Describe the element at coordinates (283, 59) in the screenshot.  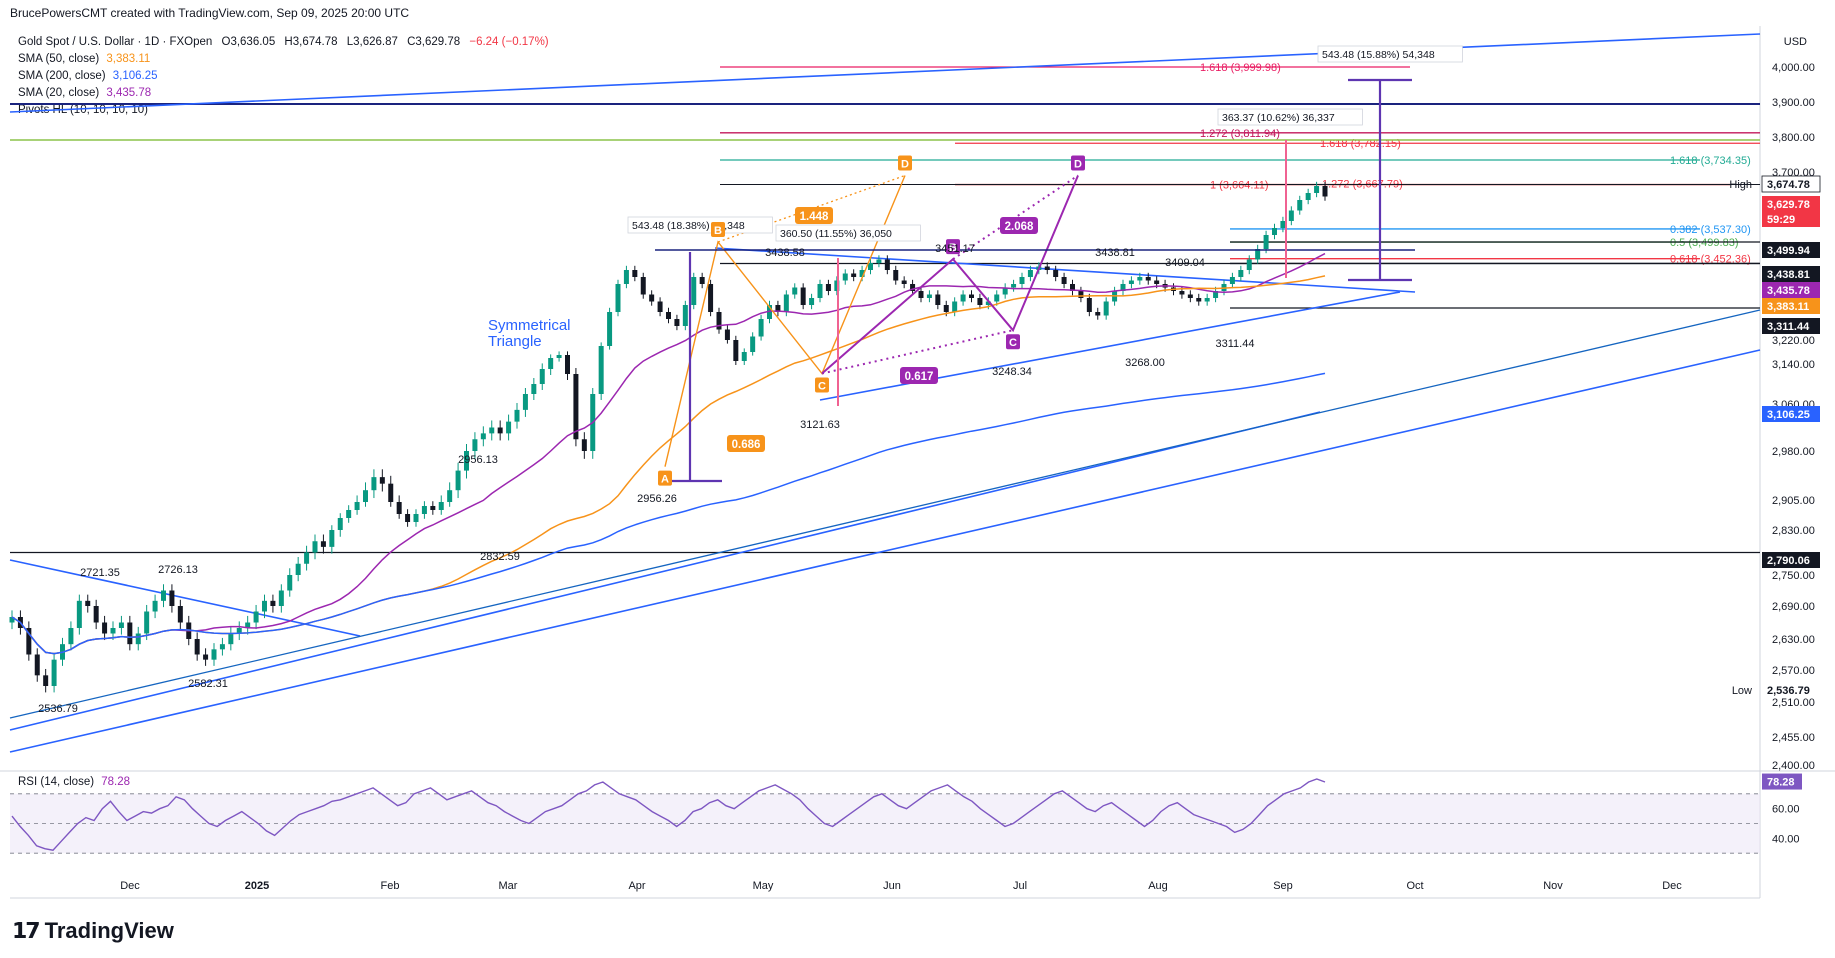
I see `indicator-sma50: SMA (50, close) 3,383.11` at that location.